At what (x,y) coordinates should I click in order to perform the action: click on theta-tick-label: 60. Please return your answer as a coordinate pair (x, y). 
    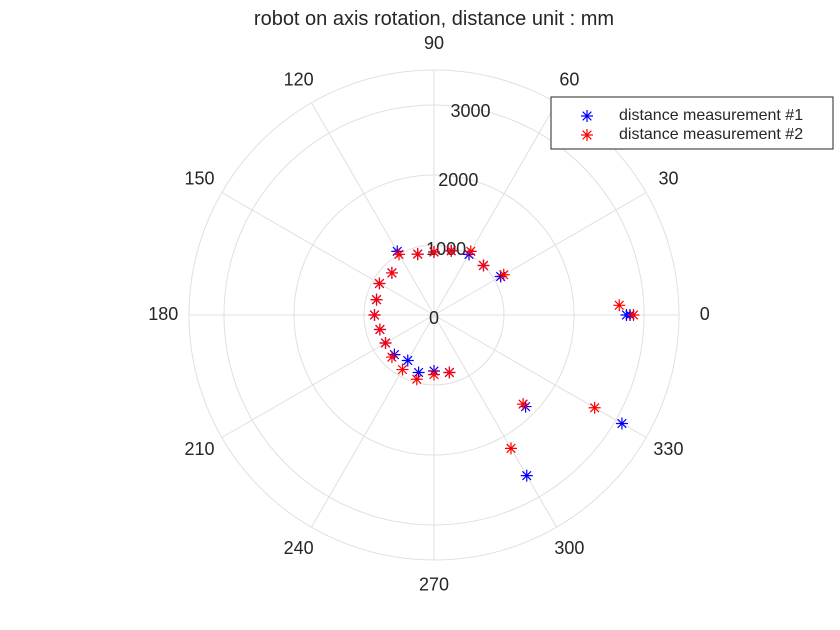
    Looking at the image, I should click on (569, 79).